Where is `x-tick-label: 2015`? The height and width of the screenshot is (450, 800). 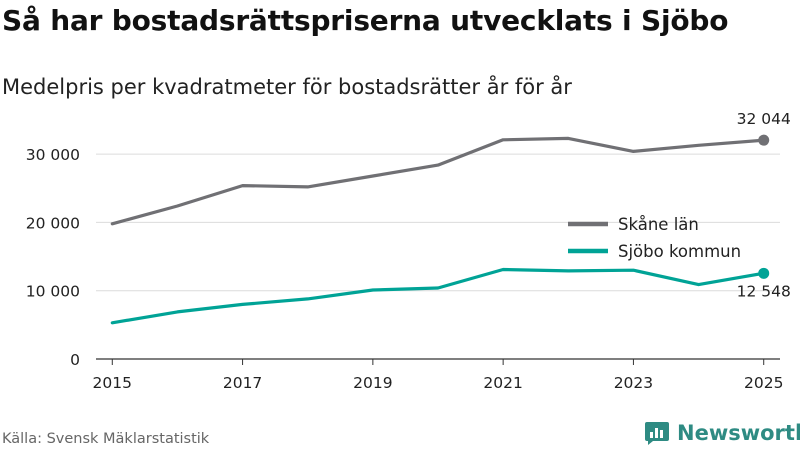 x-tick-label: 2015 is located at coordinates (112, 383).